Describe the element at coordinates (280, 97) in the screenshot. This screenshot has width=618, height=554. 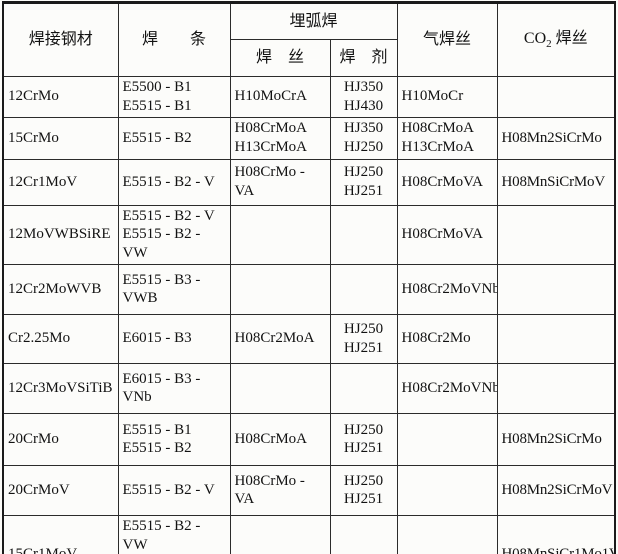
I see `cell-saw-wire: H10MoCrA` at that location.